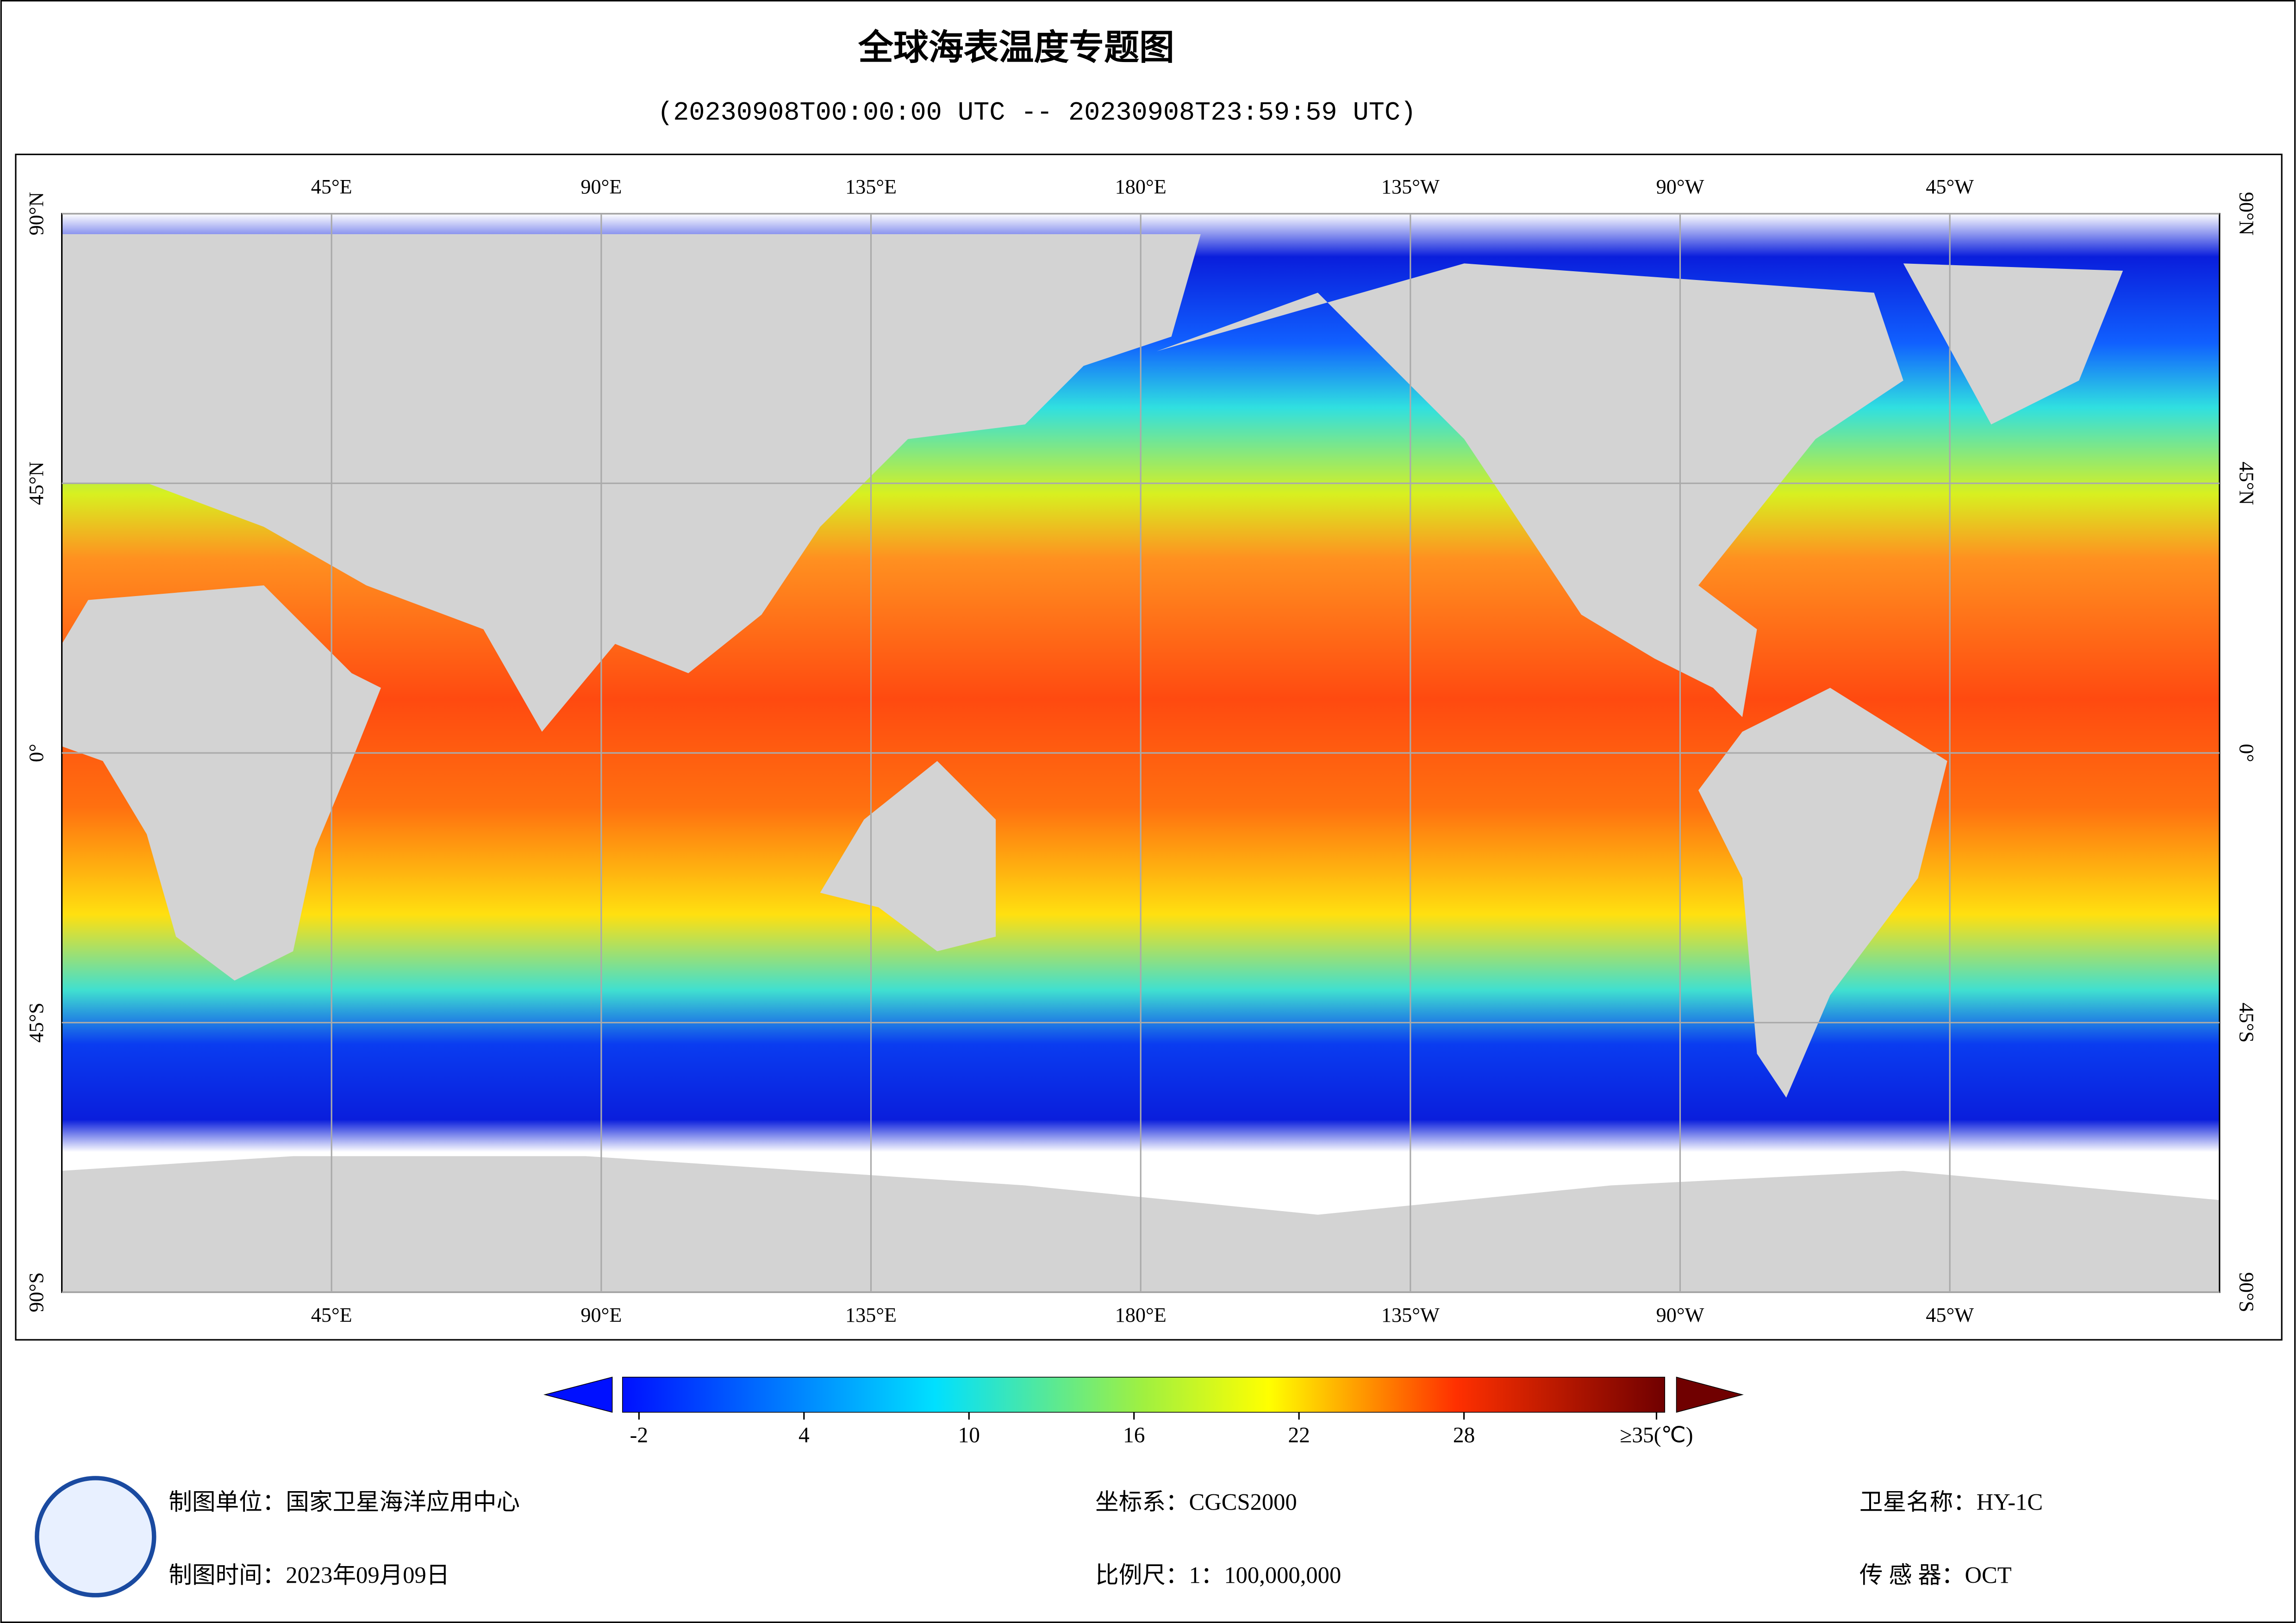 The image size is (2296, 1623). What do you see at coordinates (871, 186) in the screenshot?
I see `lon-label-top: 135°E` at bounding box center [871, 186].